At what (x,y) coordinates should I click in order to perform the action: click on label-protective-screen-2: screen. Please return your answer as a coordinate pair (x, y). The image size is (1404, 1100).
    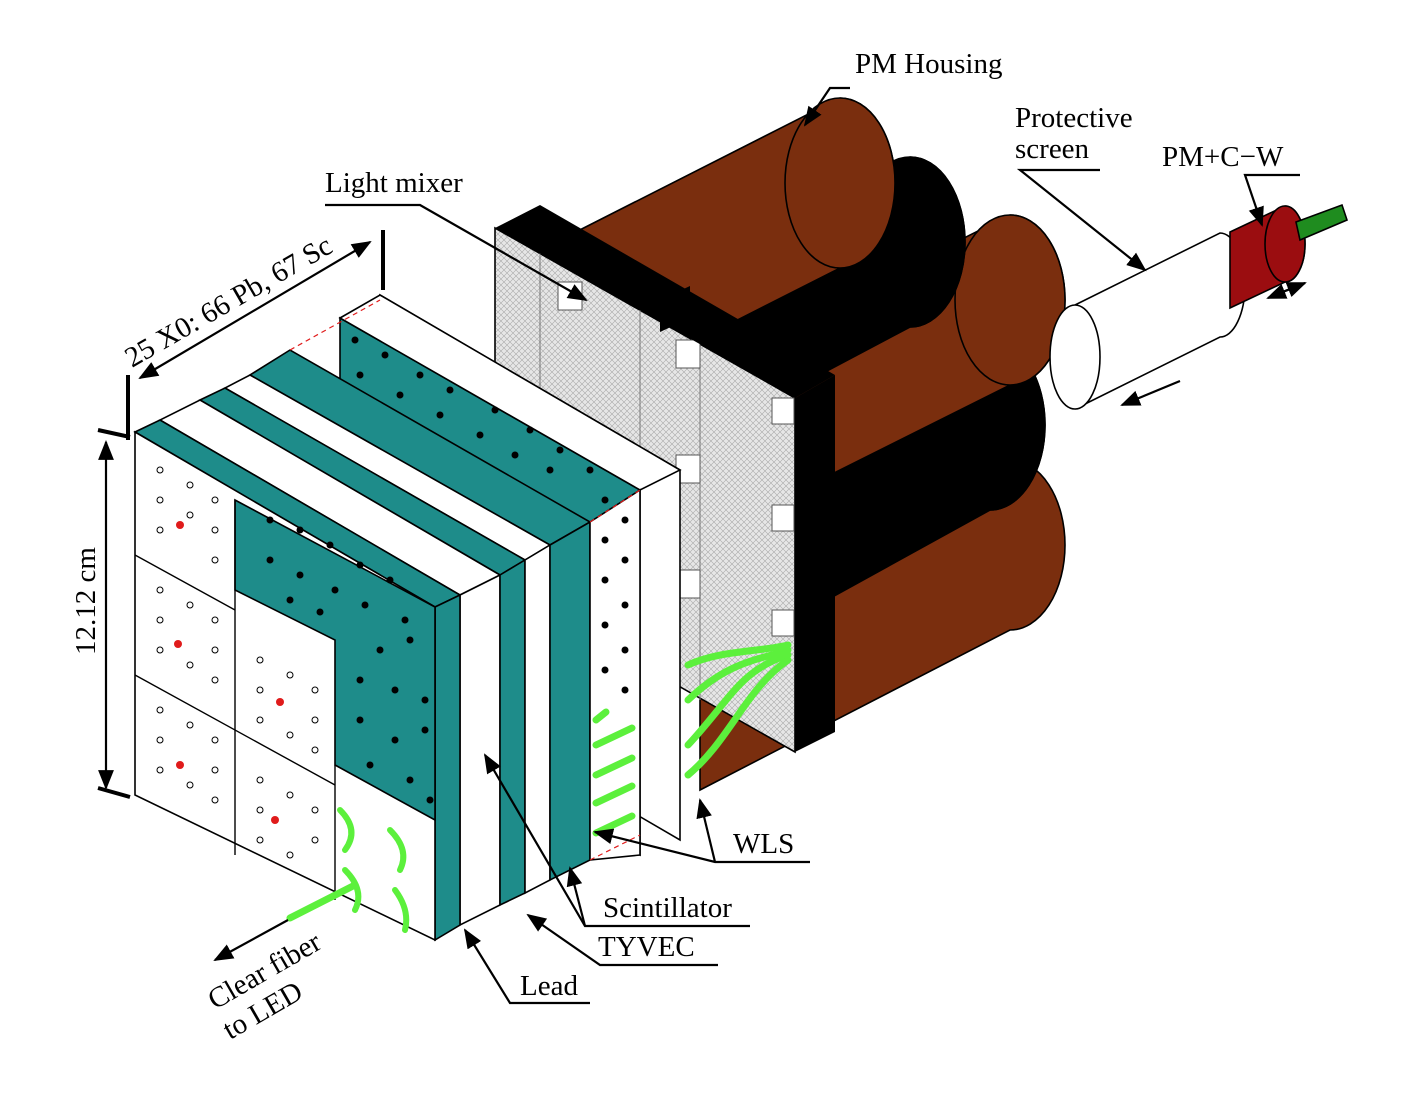
    Looking at the image, I should click on (1052, 149).